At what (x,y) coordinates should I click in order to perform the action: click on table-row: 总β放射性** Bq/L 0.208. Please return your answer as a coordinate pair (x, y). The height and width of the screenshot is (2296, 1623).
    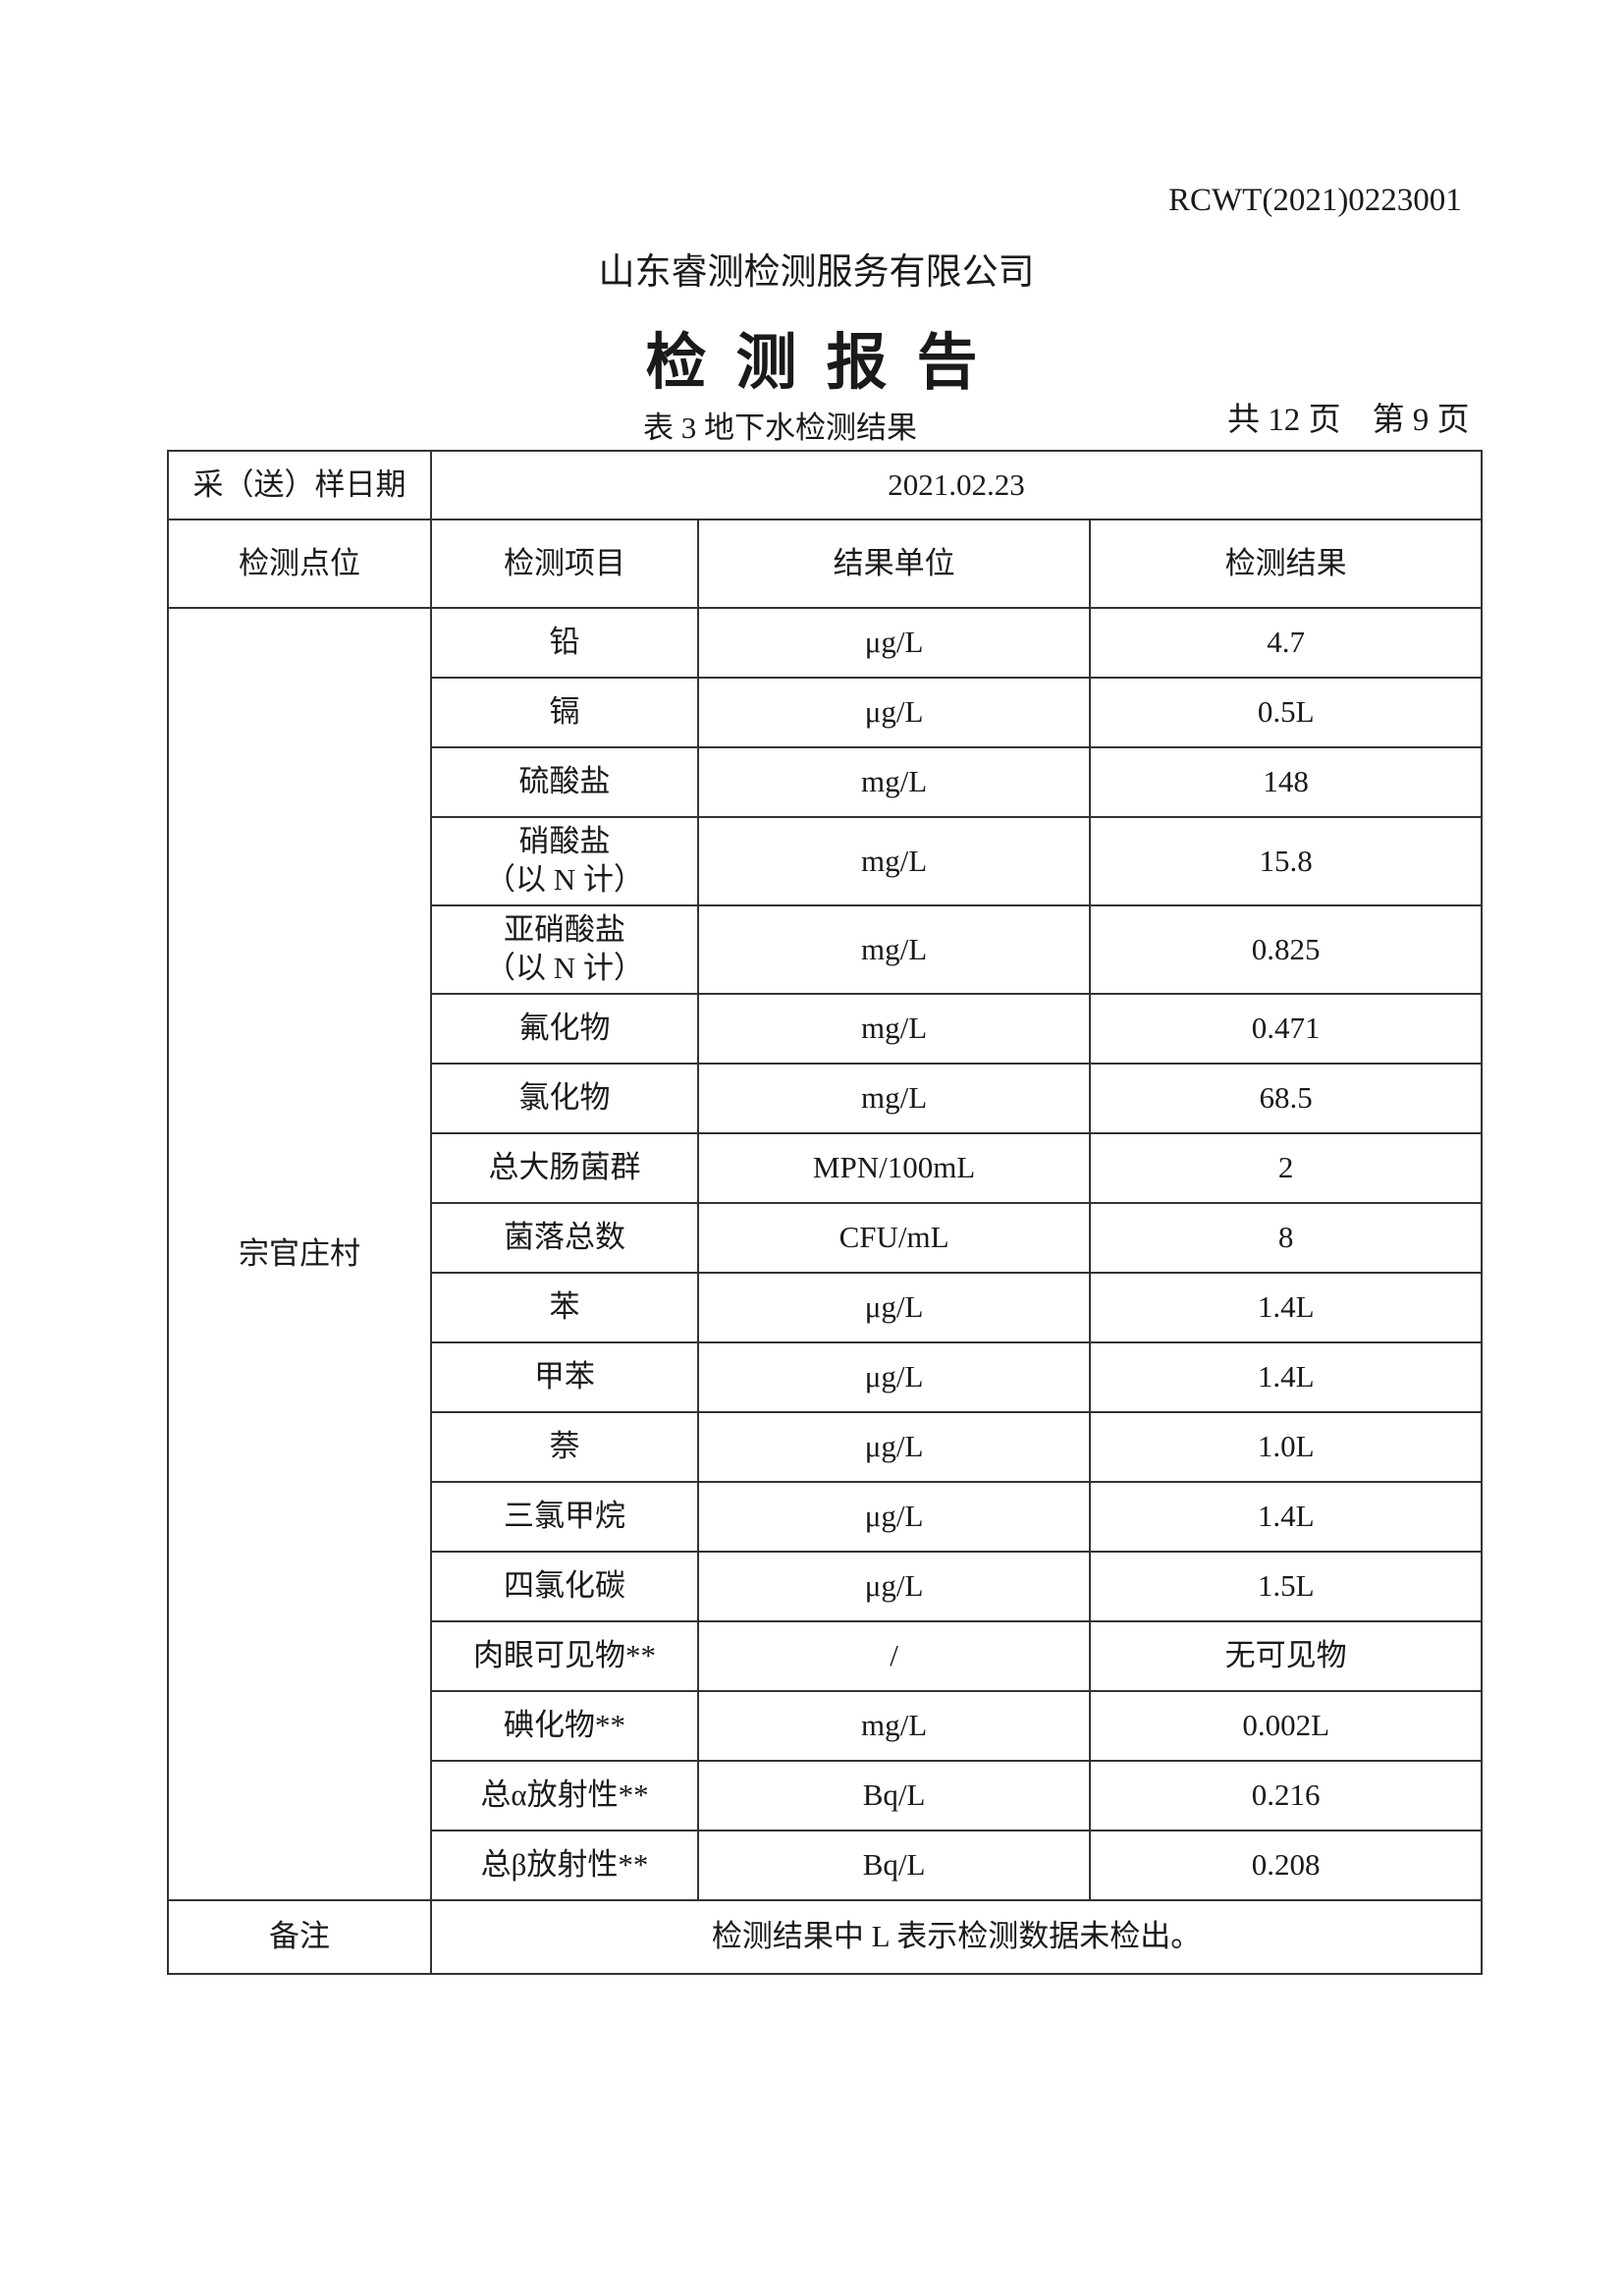
    Looking at the image, I should click on (825, 1865).